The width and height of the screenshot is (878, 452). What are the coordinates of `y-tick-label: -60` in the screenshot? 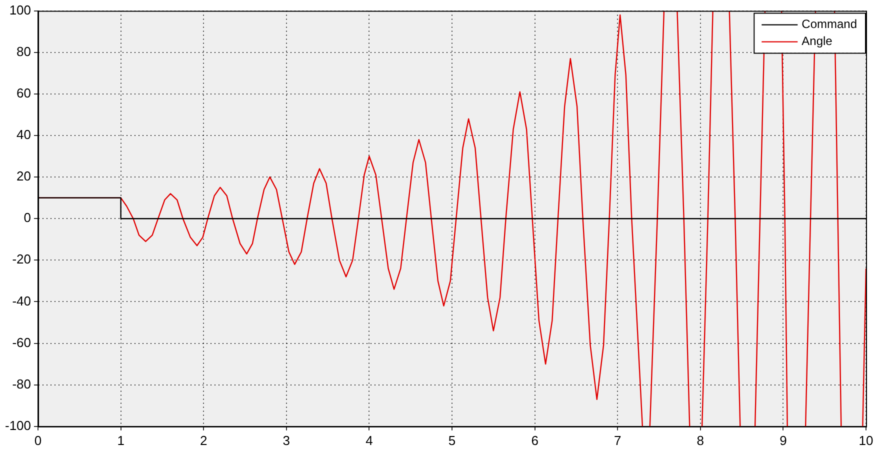 It's located at (22, 342).